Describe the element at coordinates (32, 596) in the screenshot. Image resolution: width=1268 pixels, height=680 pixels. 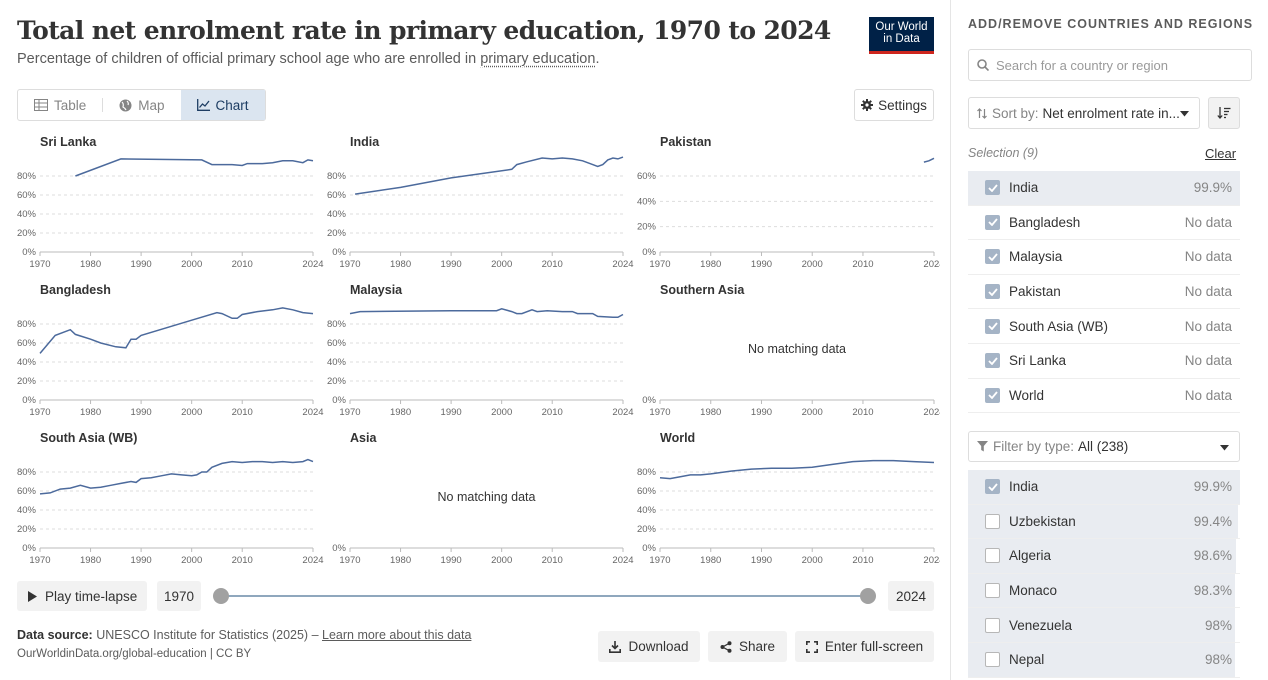
I see `play-icon` at that location.